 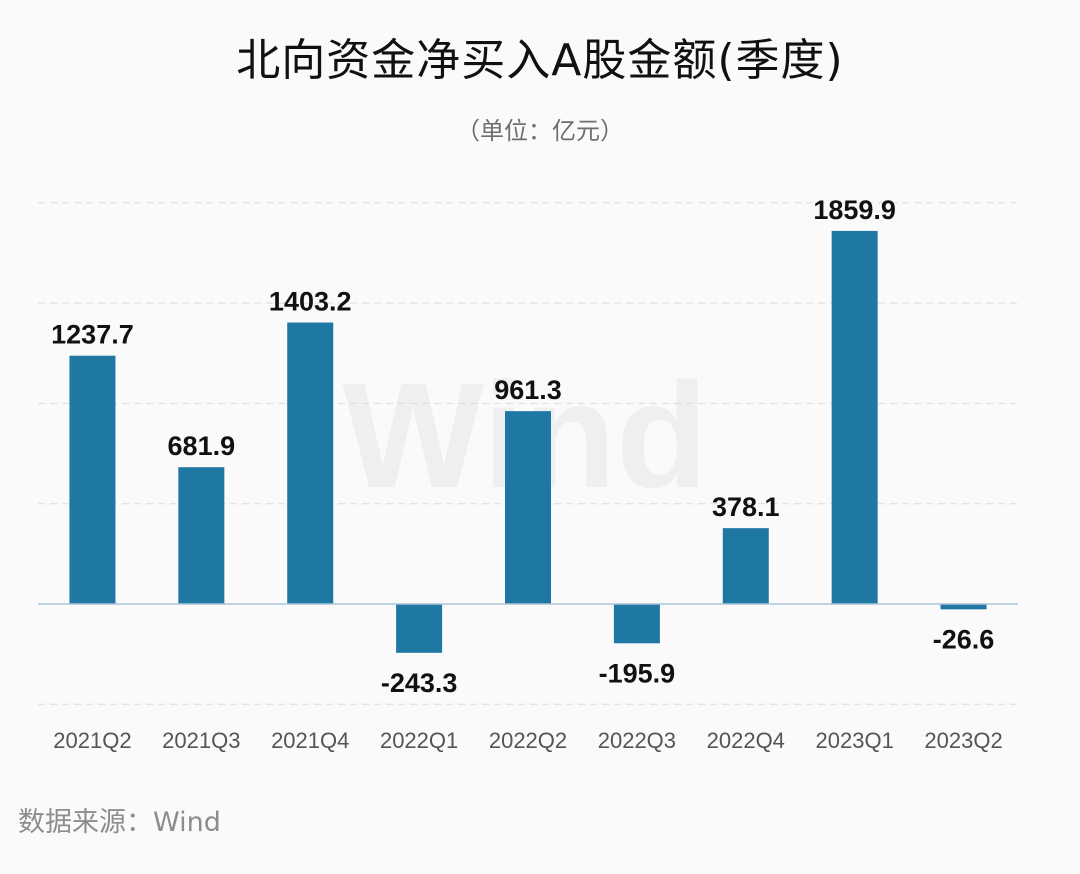 I want to click on bar-2022Q3, so click(x=636, y=624).